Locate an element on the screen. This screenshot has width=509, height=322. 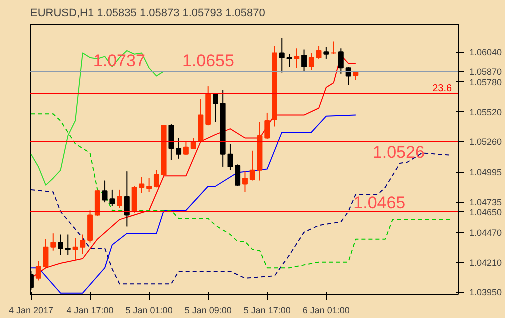
y-tick-label: 1.04995 is located at coordinates (486, 173).